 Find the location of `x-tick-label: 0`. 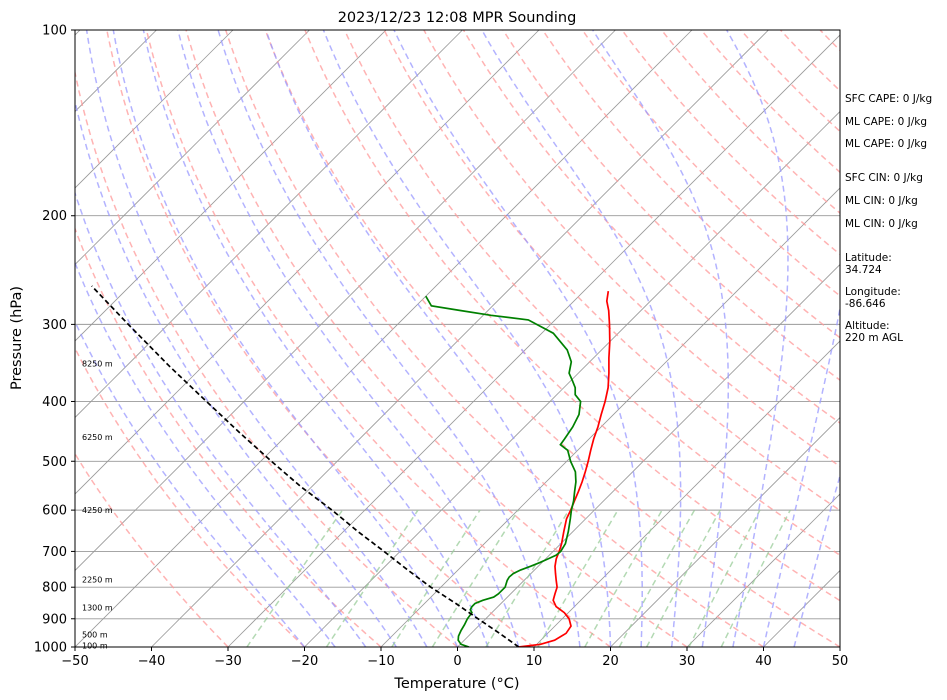

x-tick-label: 0 is located at coordinates (457, 661).